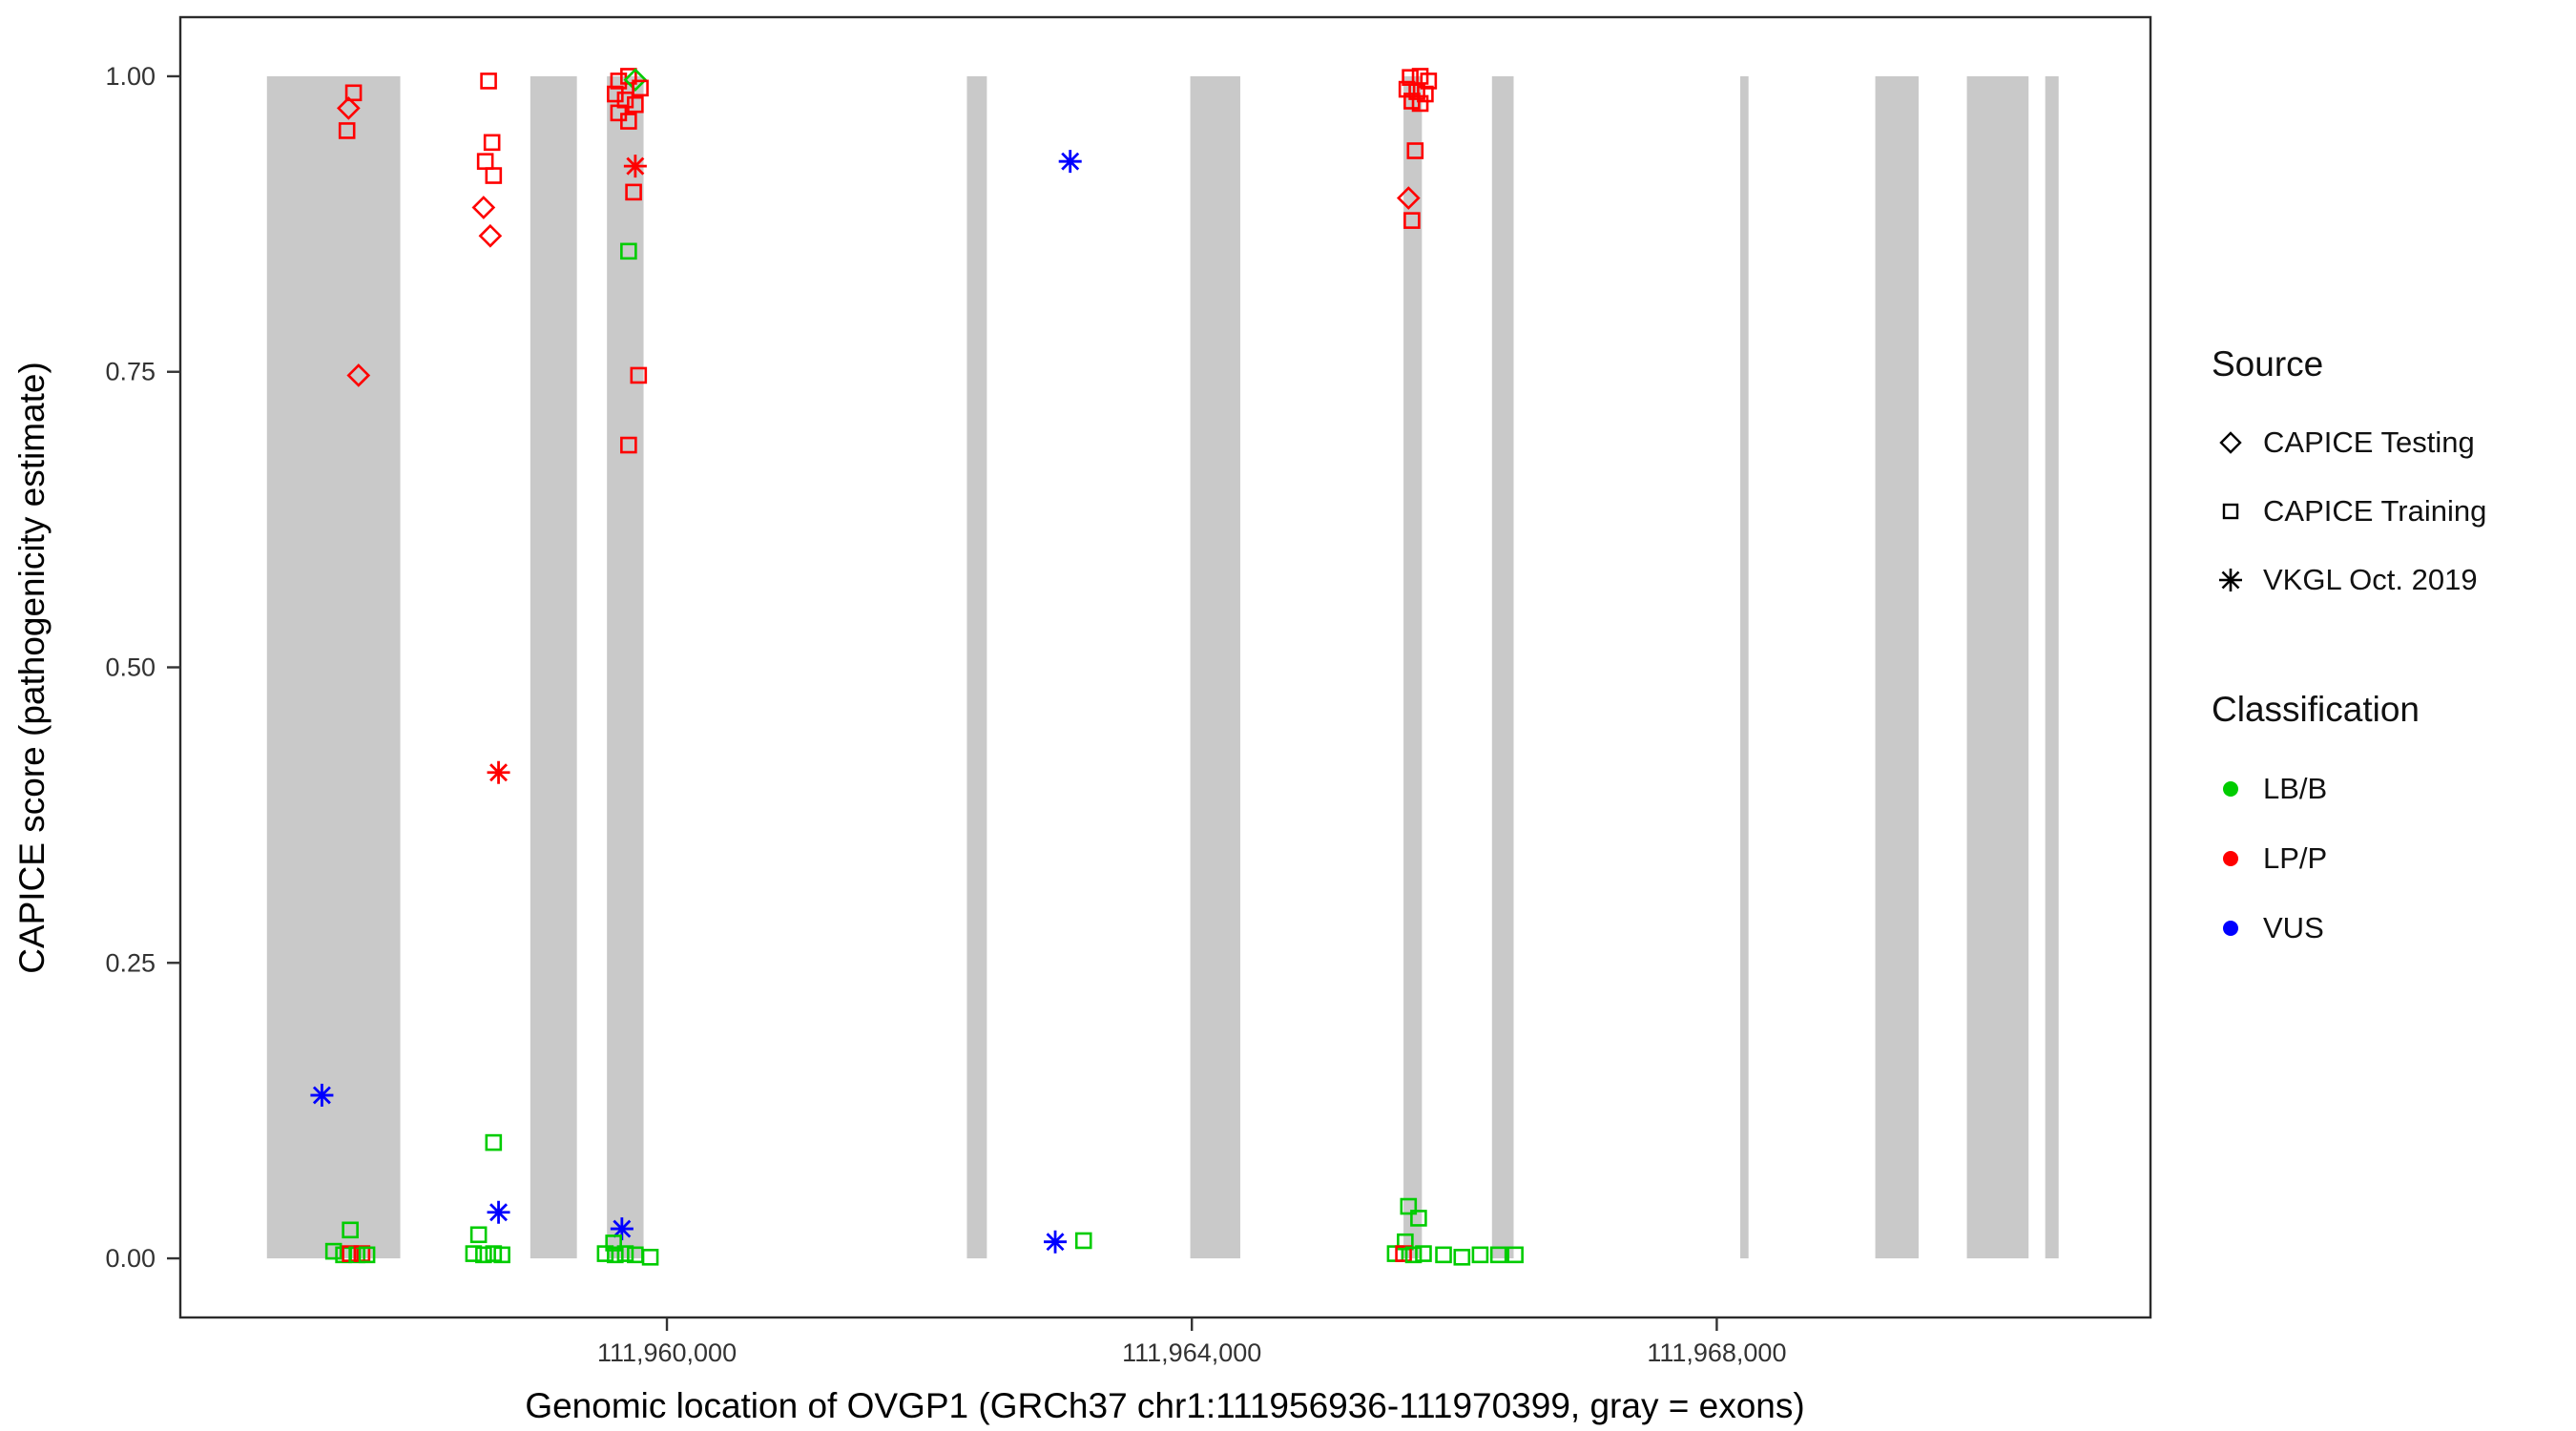 The width and height of the screenshot is (2576, 1431). I want to click on legend-item-vus: VUS, so click(2388, 928).